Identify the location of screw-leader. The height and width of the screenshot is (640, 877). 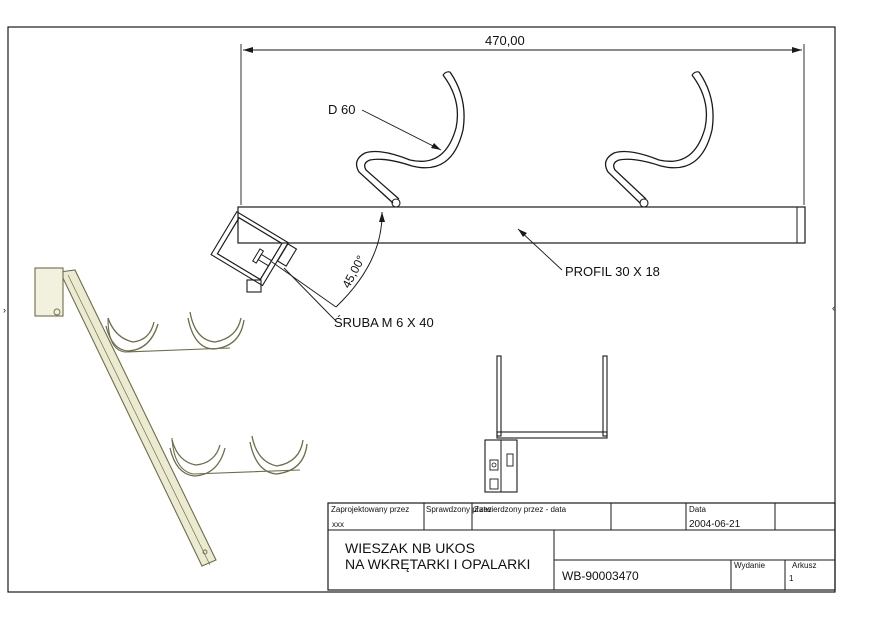
(307, 291).